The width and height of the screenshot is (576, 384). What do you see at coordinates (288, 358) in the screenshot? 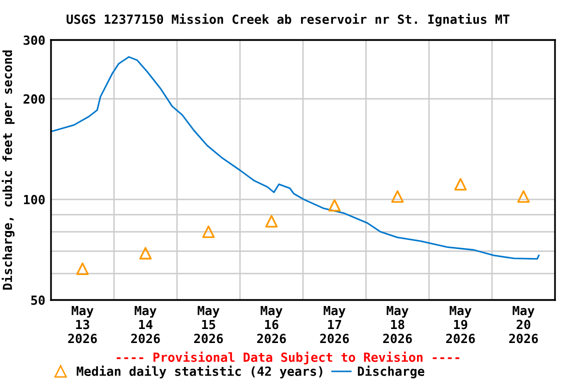
I see `text: ---- Provisional Data Subject to Revision ----` at bounding box center [288, 358].